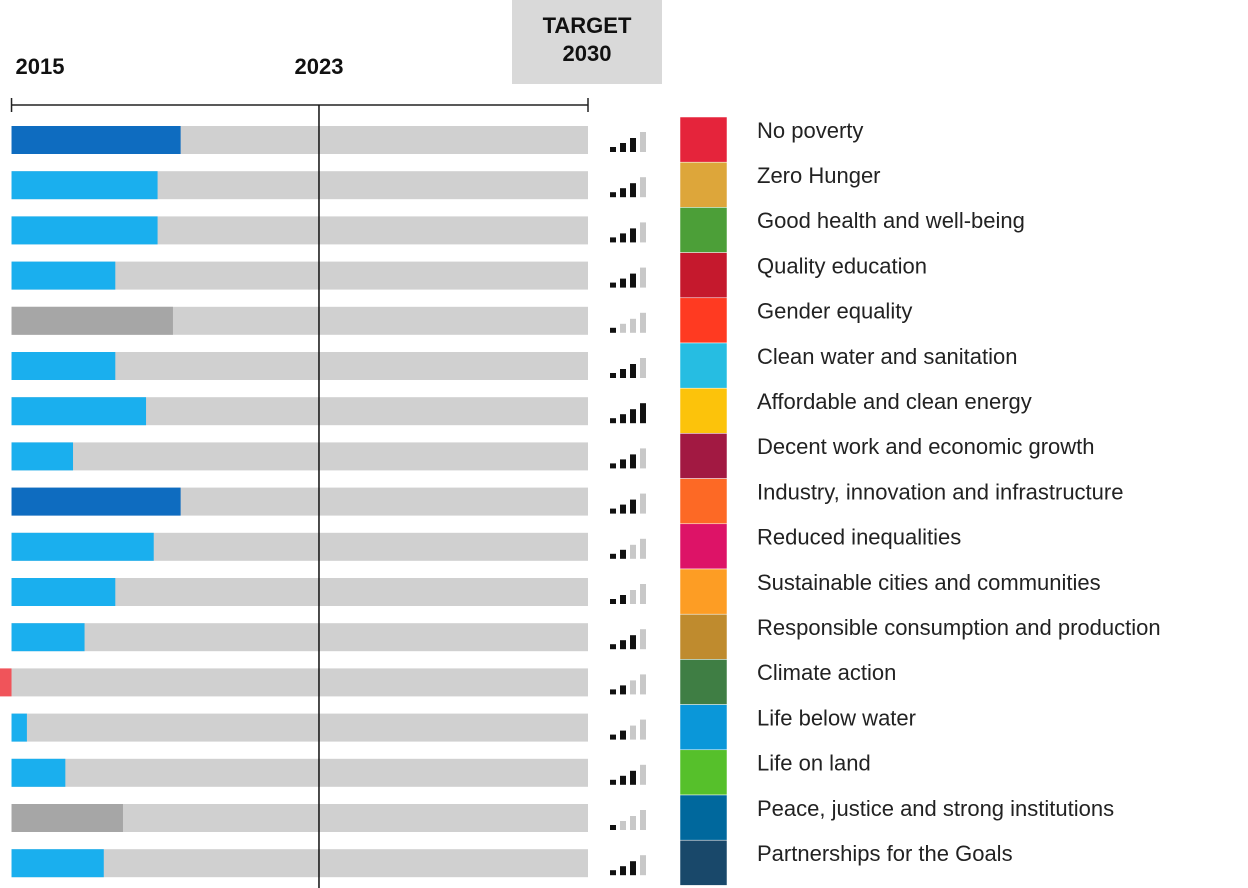  I want to click on goal-label: Zero Hunger, so click(819, 175).